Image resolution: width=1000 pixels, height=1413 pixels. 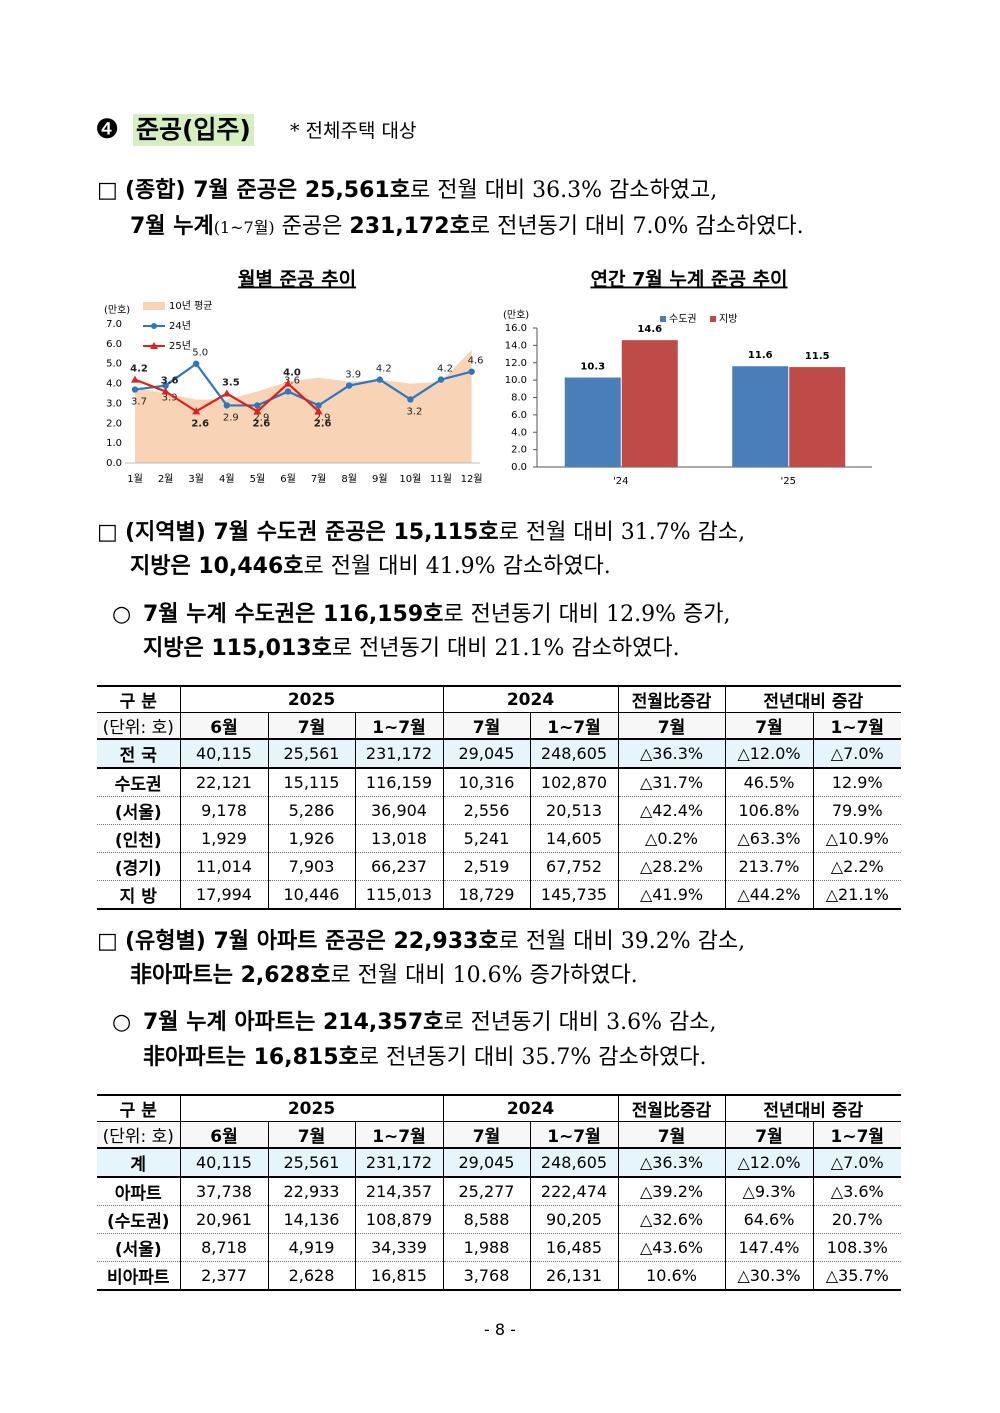 What do you see at coordinates (499, 699) in the screenshot?
I see `header-row: 구 분 2025 2024 전월比증감 전년대비 증감` at bounding box center [499, 699].